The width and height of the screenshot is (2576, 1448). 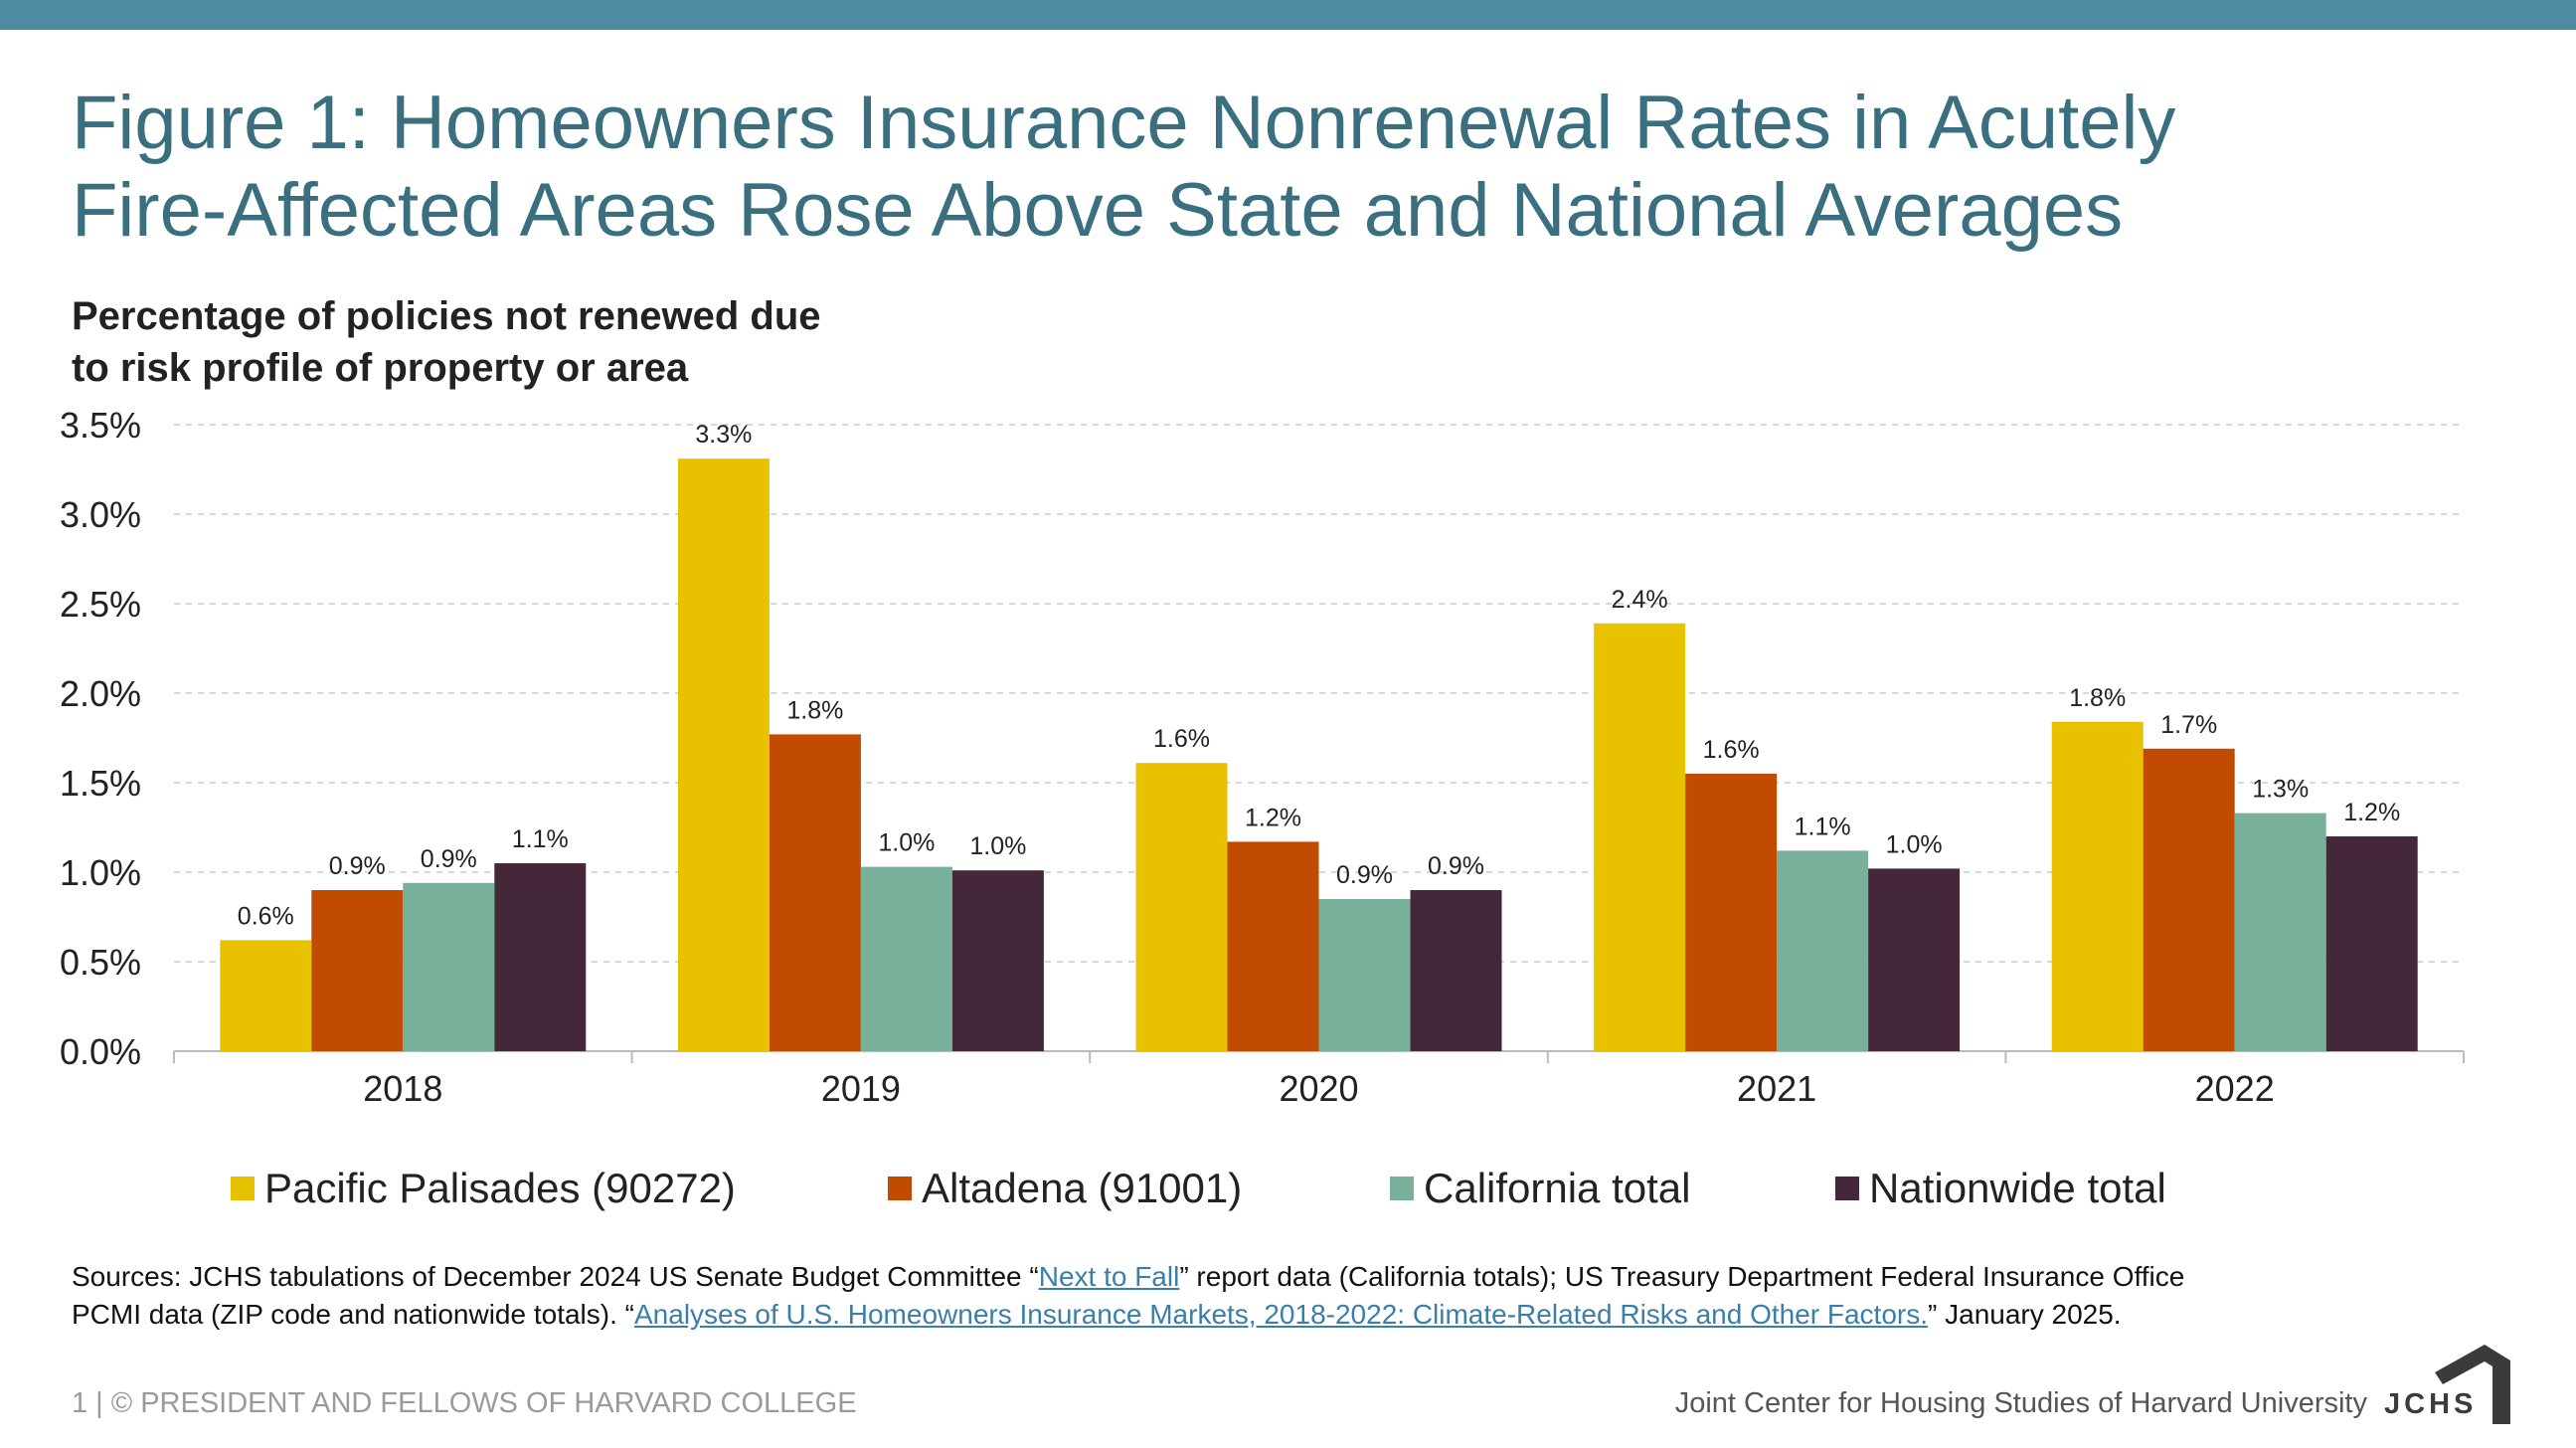 What do you see at coordinates (100, 1052) in the screenshot?
I see `y-tick-label: 0.0%` at bounding box center [100, 1052].